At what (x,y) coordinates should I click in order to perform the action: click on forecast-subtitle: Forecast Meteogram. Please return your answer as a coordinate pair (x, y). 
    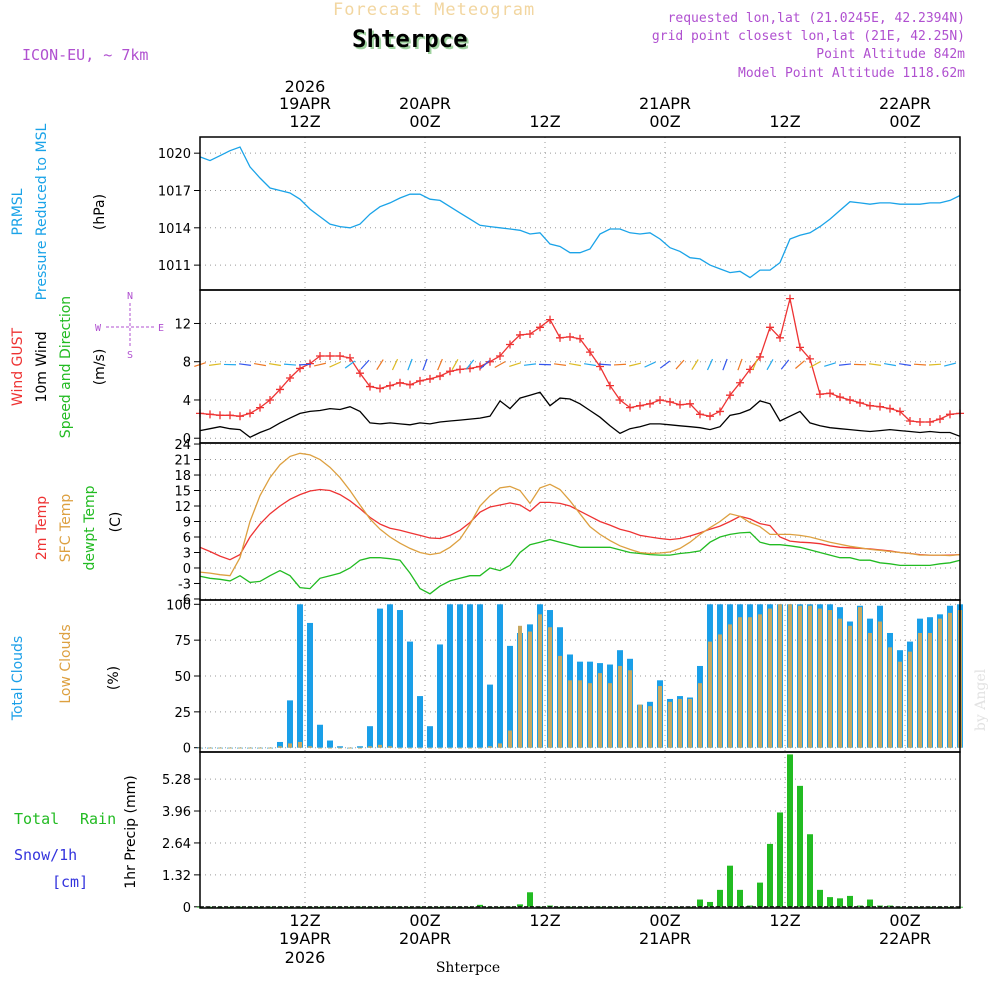
    Looking at the image, I should click on (434, 10).